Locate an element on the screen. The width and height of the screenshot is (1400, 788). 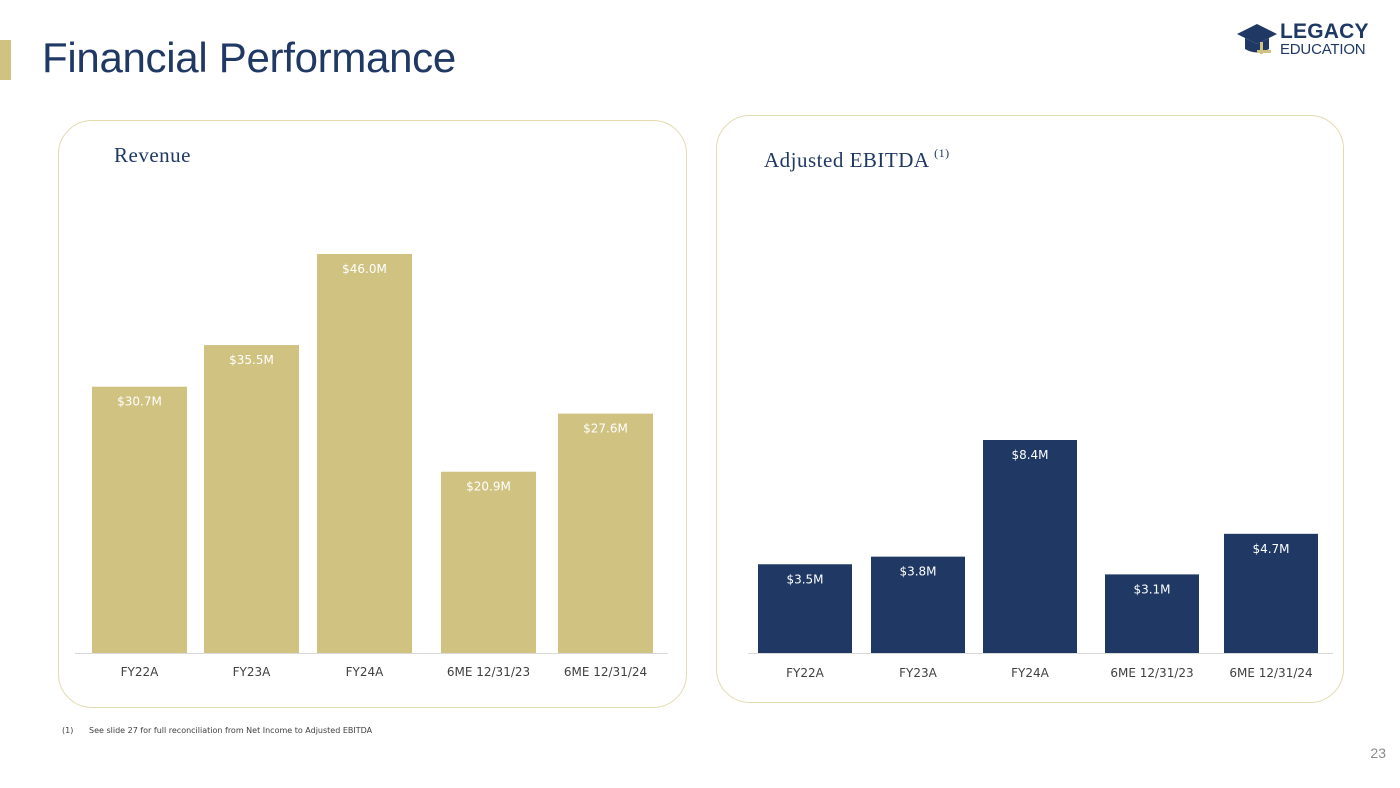
ebitda-data-label-3: $8.4M is located at coordinates (1029, 455).